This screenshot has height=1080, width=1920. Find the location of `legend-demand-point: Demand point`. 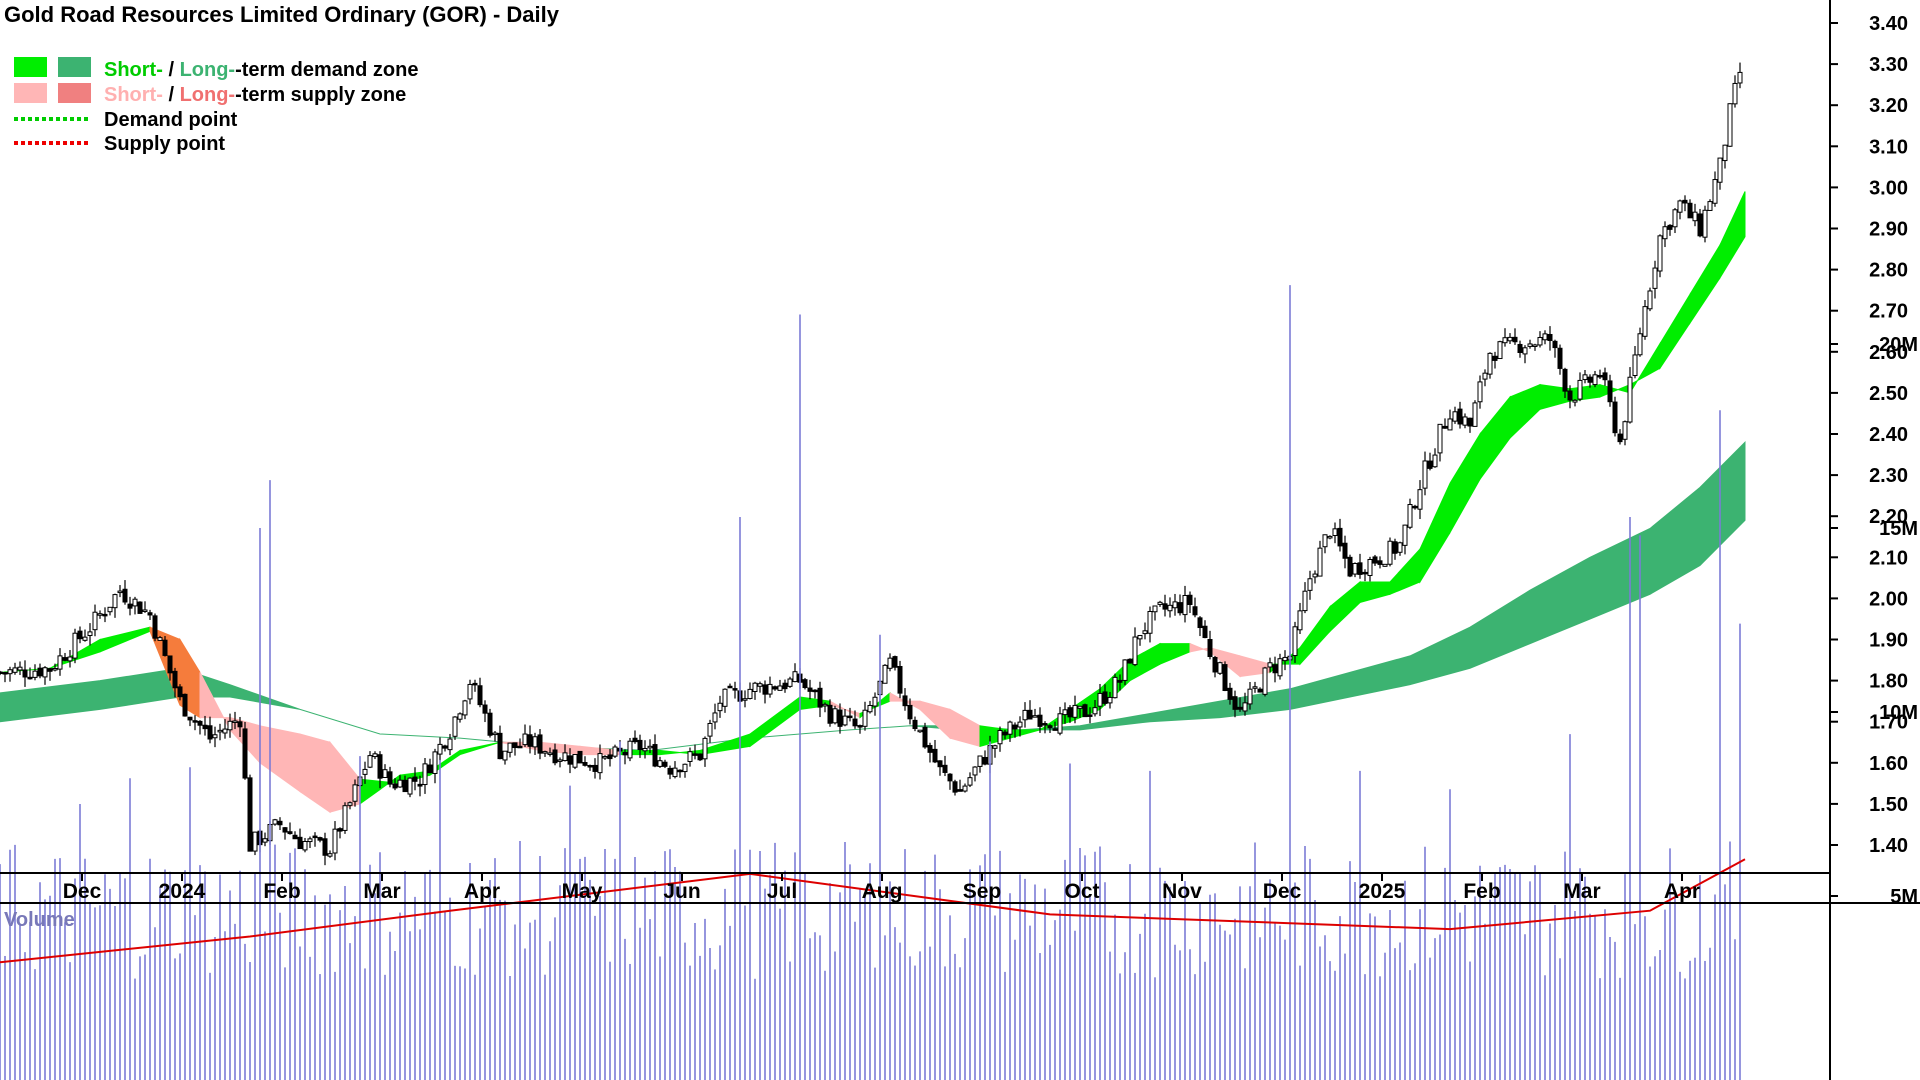

legend-demand-point: Demand point is located at coordinates (171, 120).